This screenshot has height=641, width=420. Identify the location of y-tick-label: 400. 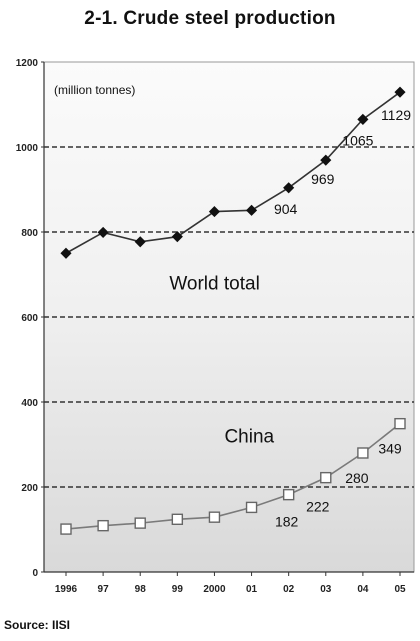
(29, 403).